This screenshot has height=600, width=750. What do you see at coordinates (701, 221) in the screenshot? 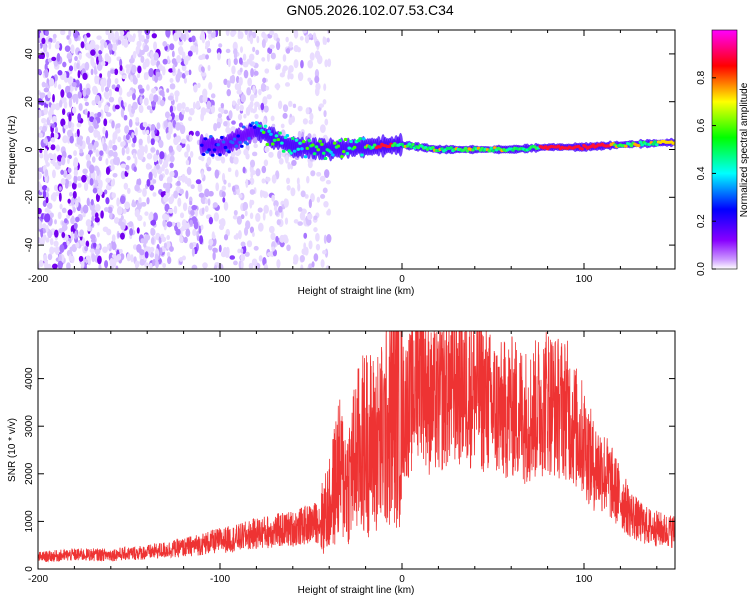
I see `colorbar-tick-label: 0.2` at bounding box center [701, 221].